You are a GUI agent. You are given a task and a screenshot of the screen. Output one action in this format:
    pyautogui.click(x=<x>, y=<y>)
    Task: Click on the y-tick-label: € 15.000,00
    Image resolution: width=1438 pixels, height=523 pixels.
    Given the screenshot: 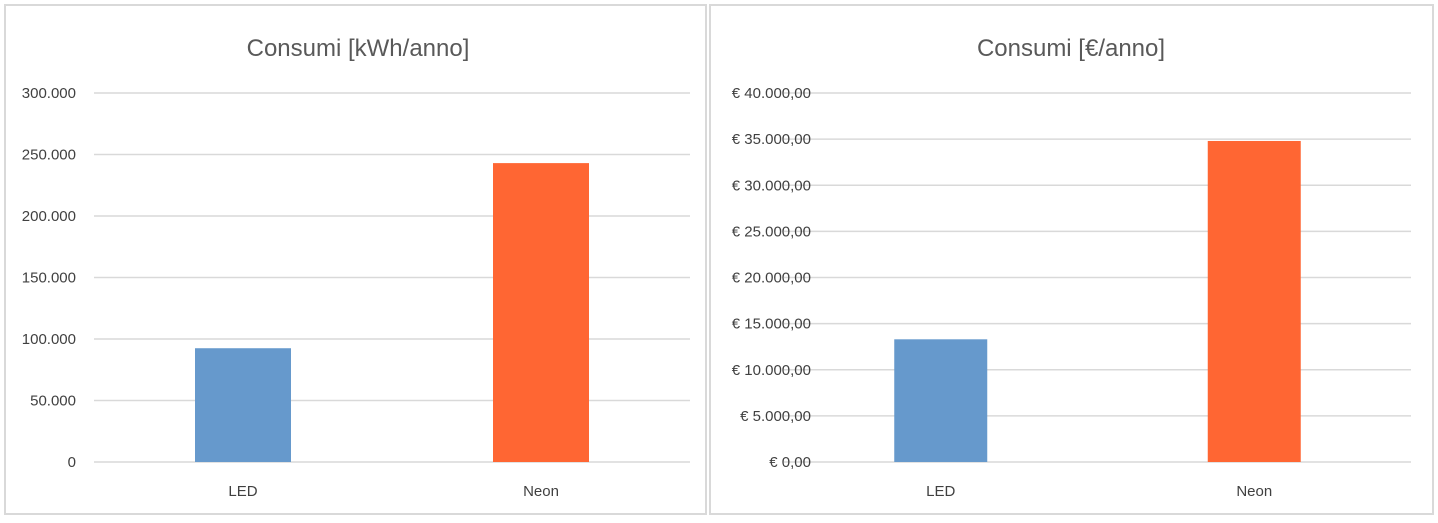 What is the action you would take?
    pyautogui.click(x=771, y=324)
    